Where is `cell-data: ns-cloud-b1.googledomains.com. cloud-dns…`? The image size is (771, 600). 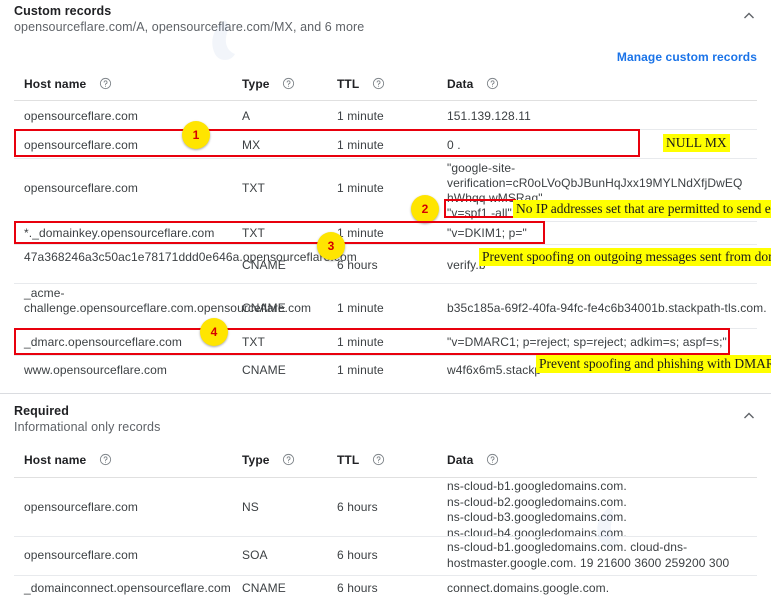
cell-data: ns-cloud-b1.googledomains.com. cloud-dns… is located at coordinates (588, 555).